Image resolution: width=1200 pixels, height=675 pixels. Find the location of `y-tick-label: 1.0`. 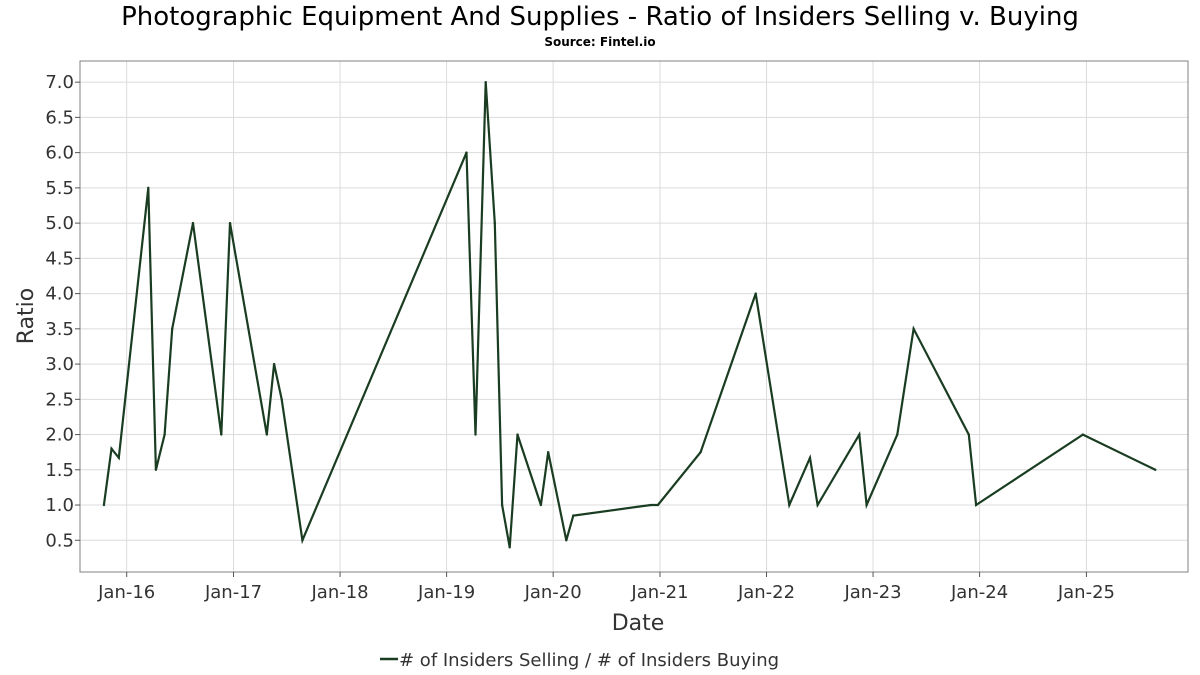

y-tick-label: 1.0 is located at coordinates (59, 505).